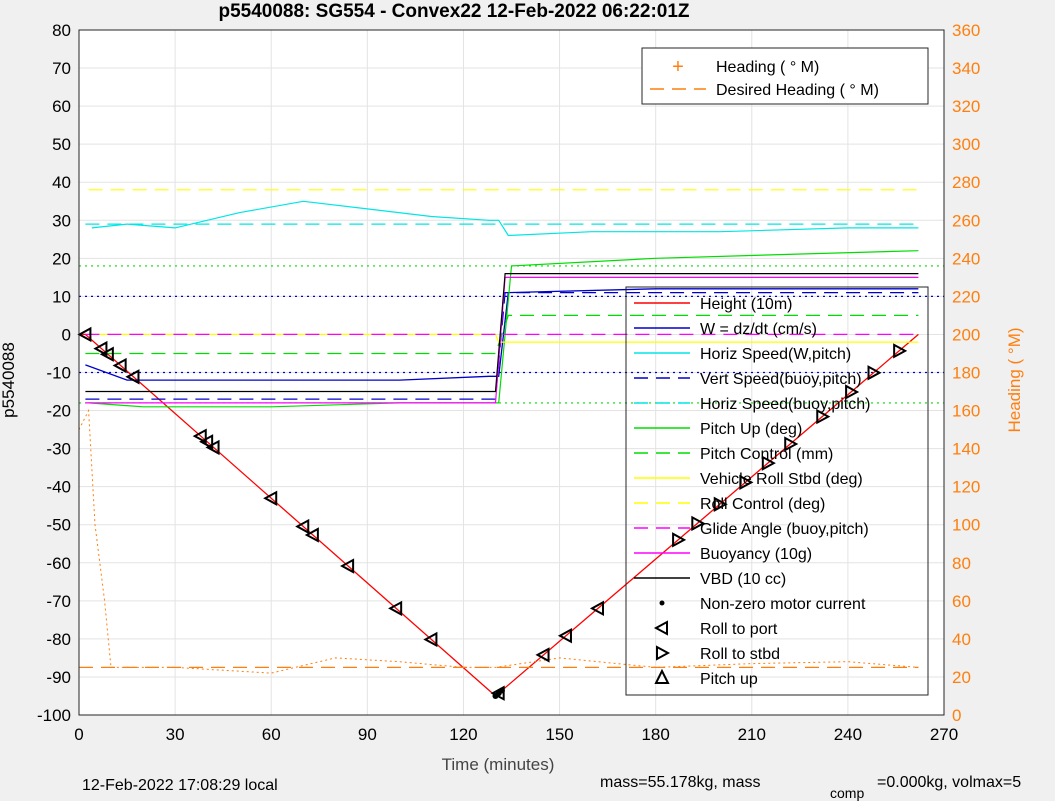  I want to click on y-tick-label: -40, so click(58, 487).